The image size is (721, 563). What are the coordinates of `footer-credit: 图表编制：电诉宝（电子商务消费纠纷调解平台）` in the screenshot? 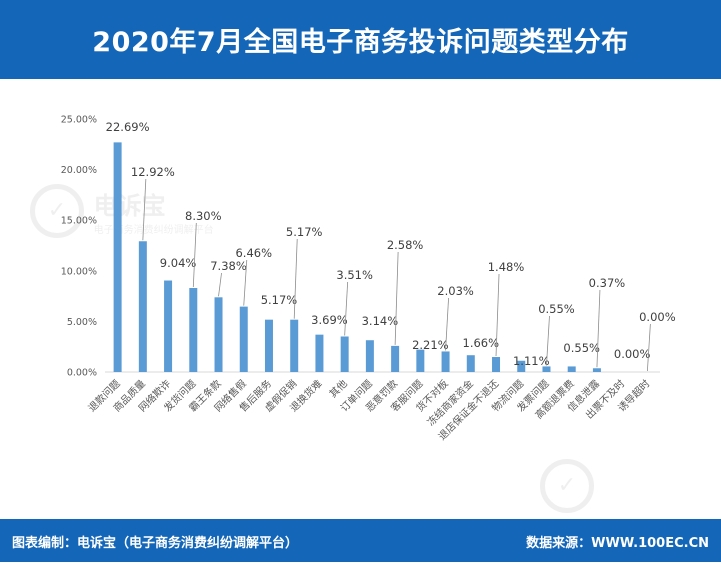 It's located at (155, 543).